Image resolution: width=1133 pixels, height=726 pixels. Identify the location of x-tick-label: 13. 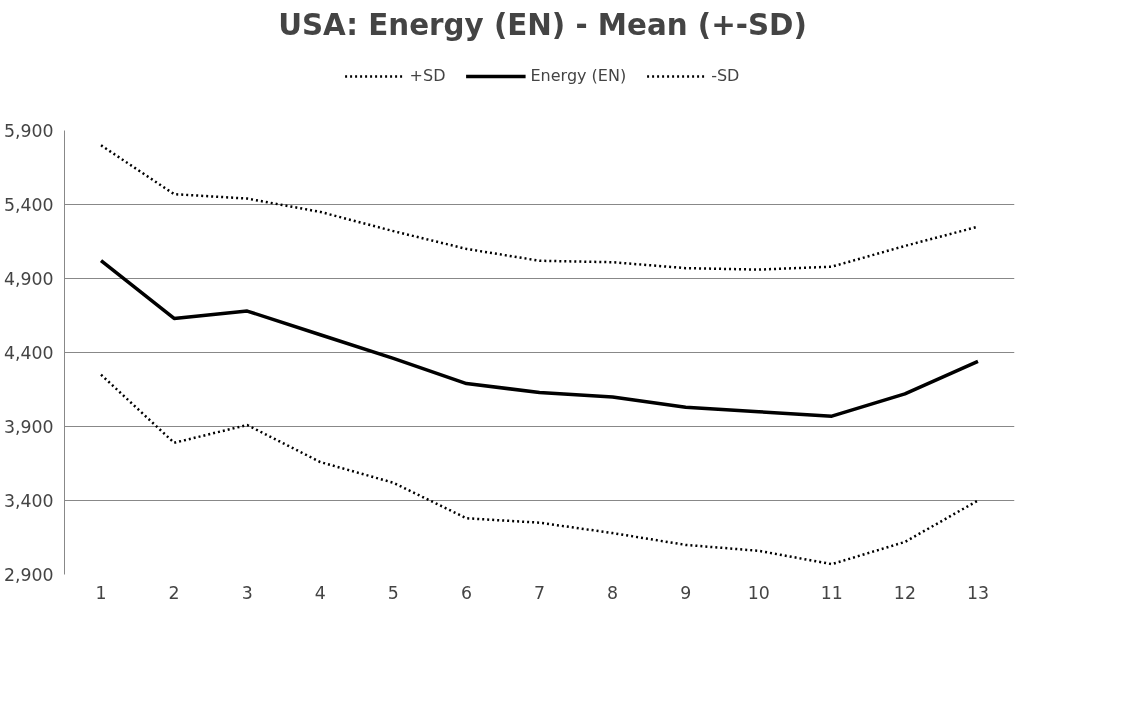
(977, 592).